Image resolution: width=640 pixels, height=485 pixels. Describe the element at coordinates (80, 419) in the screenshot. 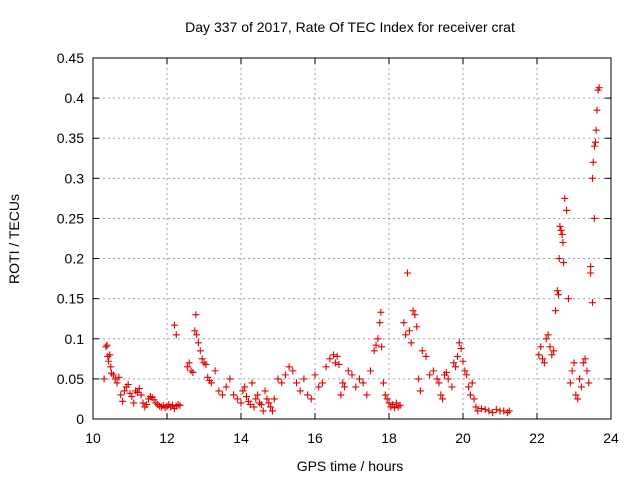

I see `y-tick-label: 0` at that location.